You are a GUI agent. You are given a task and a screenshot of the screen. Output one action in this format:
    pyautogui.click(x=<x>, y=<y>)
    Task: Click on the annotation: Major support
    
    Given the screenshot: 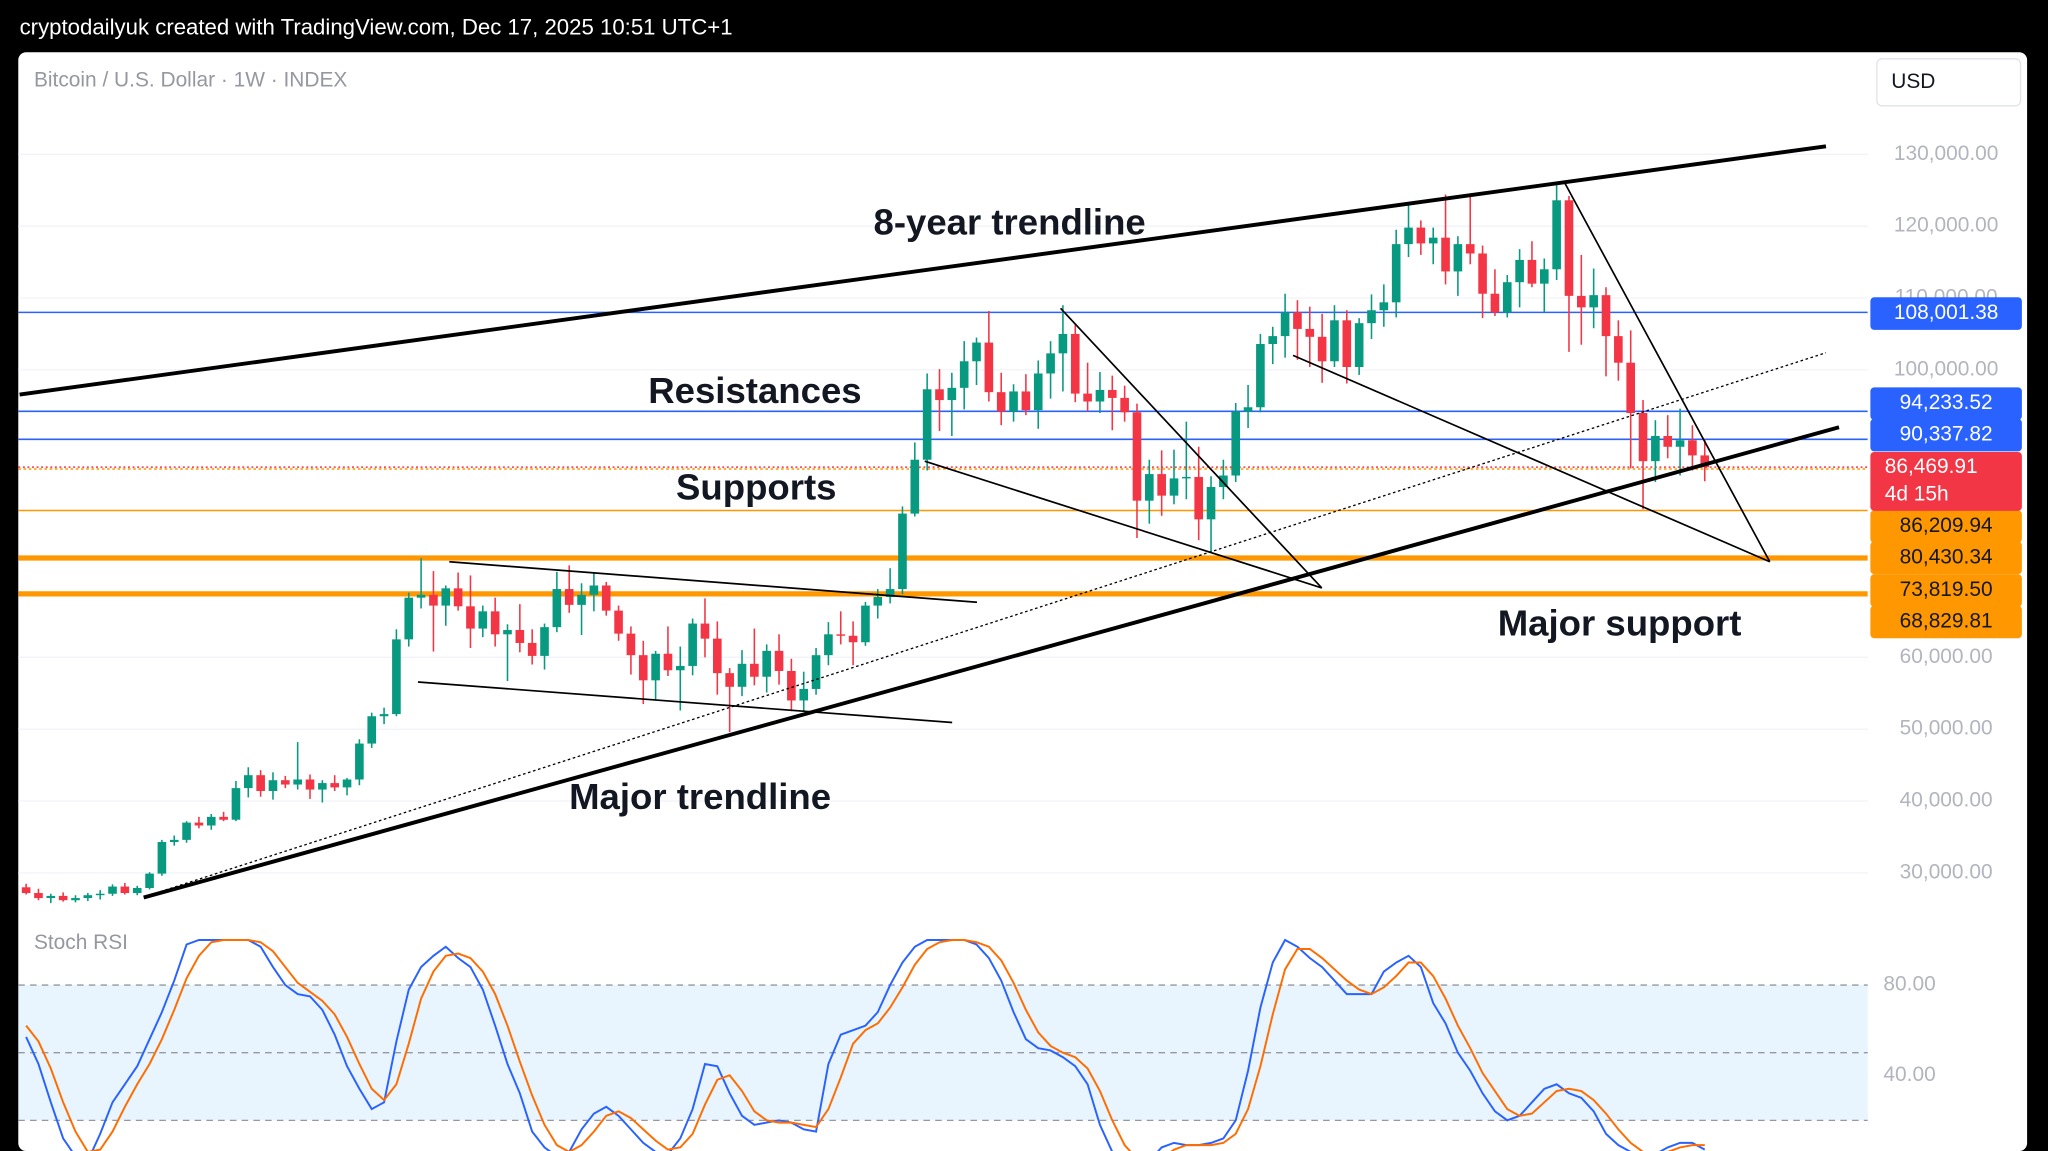 What is the action you would take?
    pyautogui.click(x=1620, y=622)
    